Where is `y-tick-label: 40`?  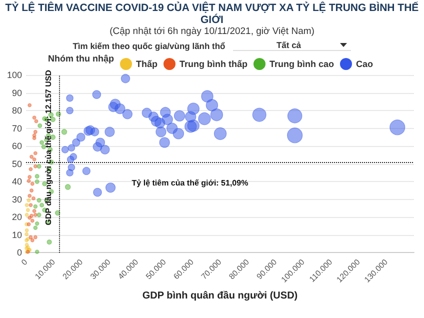
y-tick-label: 40 is located at coordinates (17, 181).